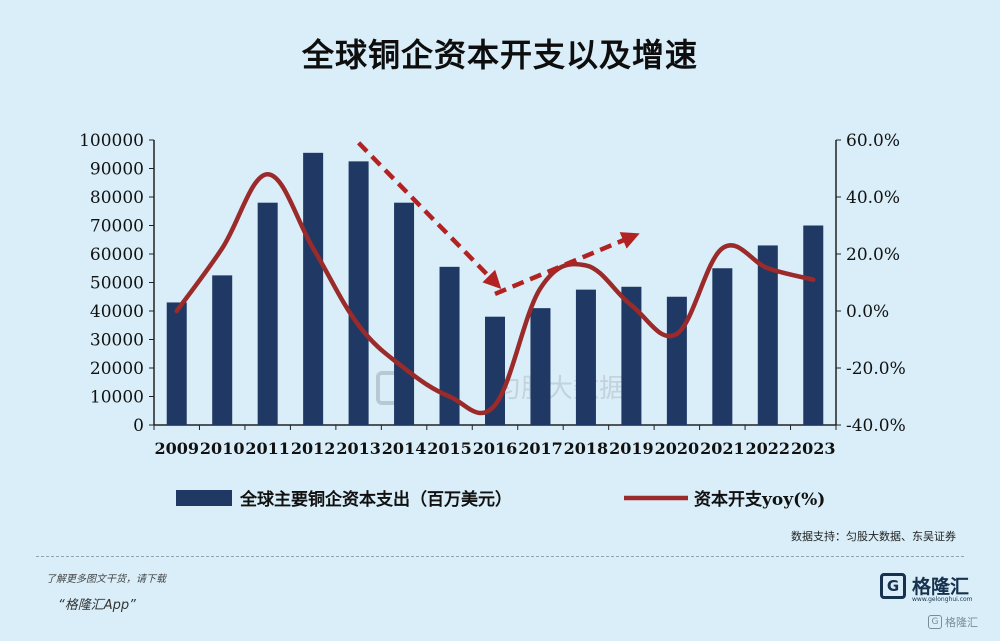 Image resolution: width=1000 pixels, height=641 pixels. What do you see at coordinates (204, 498) in the screenshot?
I see `legend-bar-swatch` at bounding box center [204, 498].